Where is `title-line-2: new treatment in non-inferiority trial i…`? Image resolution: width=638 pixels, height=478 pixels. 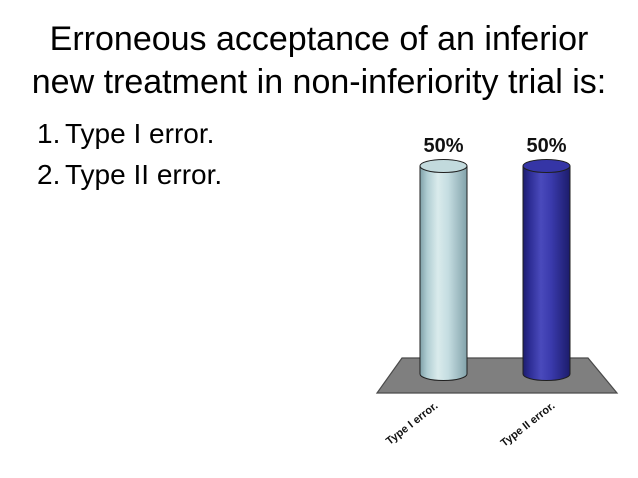
title-line-2: new treatment in non-inferiority trial i… is located at coordinates (319, 82).